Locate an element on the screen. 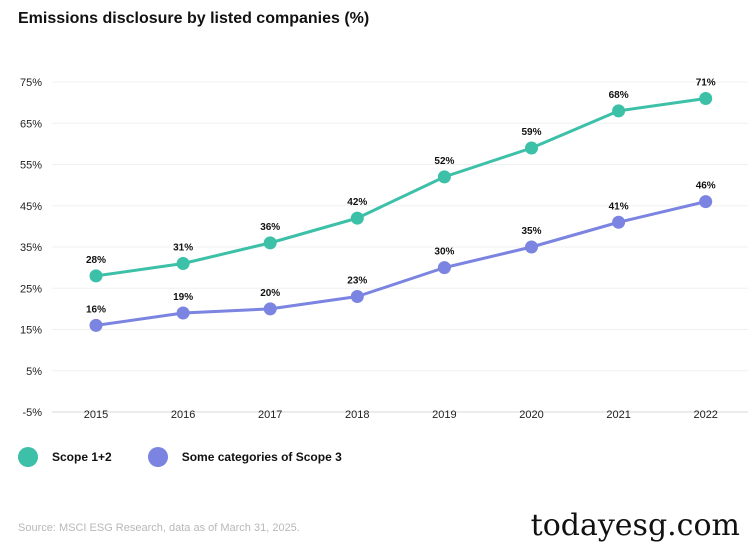 This screenshot has height=547, width=748. y-tick-label: 75% is located at coordinates (31, 83).